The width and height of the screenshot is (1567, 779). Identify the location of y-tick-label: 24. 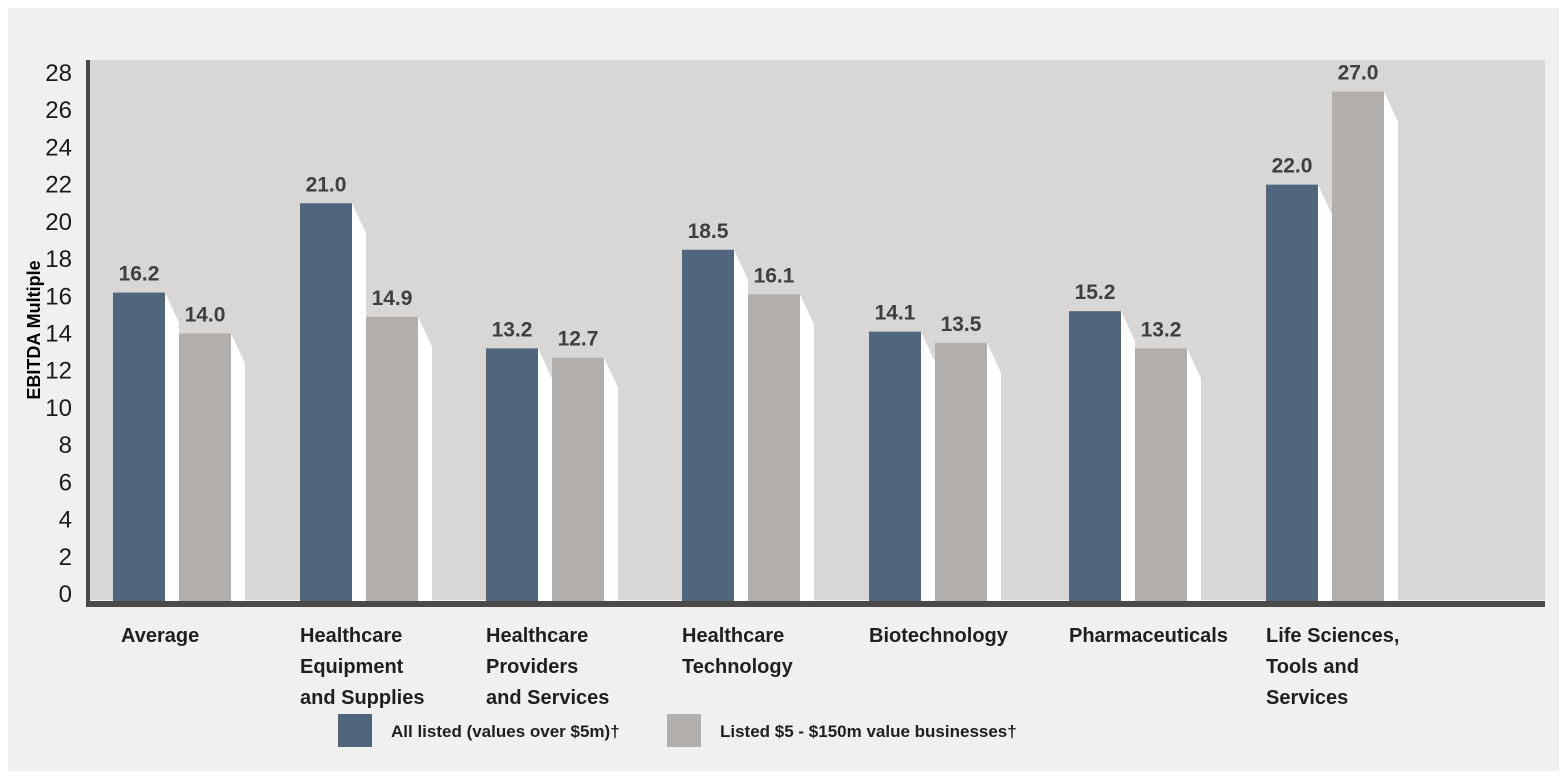
(58, 147).